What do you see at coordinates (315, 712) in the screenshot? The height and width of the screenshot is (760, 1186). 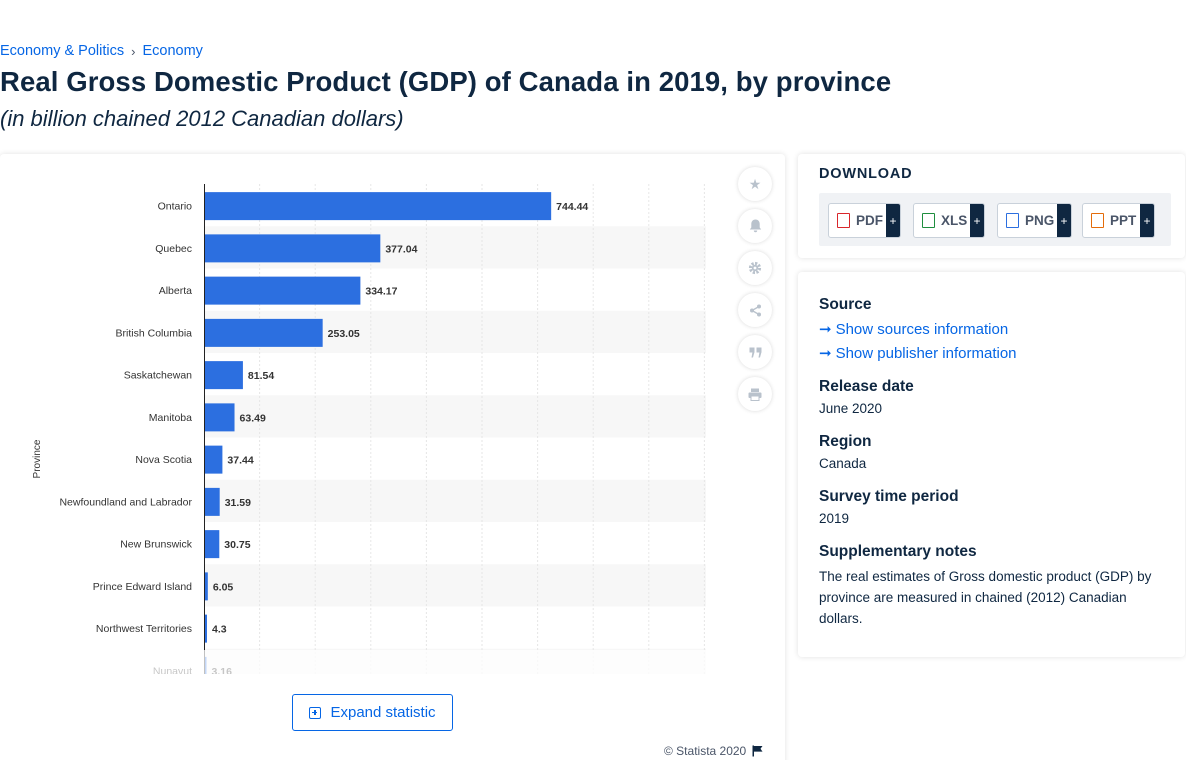 I see `expand-icon` at bounding box center [315, 712].